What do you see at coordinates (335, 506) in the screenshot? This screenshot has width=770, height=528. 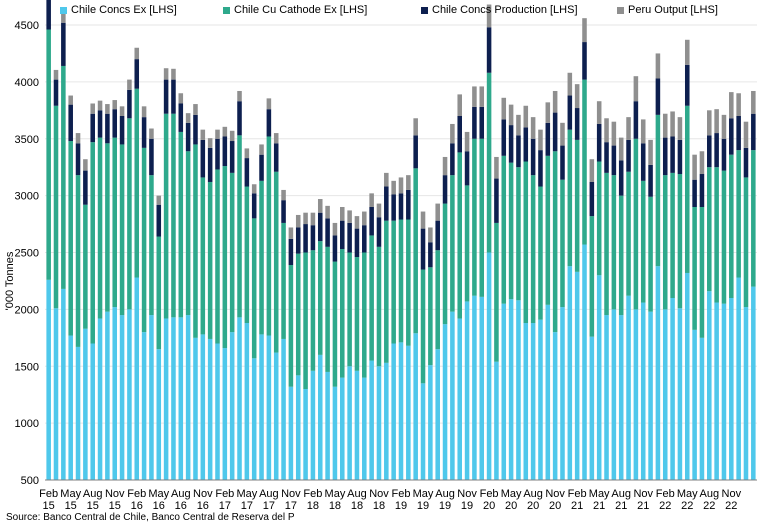 I see `x-tick-year: 18` at bounding box center [335, 506].